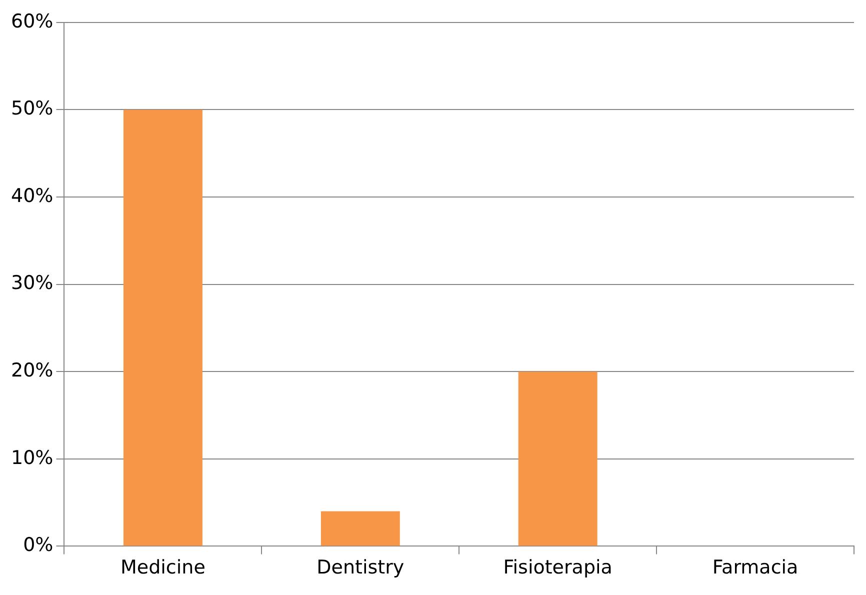 The height and width of the screenshot is (595, 866). Describe the element at coordinates (32, 283) in the screenshot. I see `y-tick-label: 30%` at that location.